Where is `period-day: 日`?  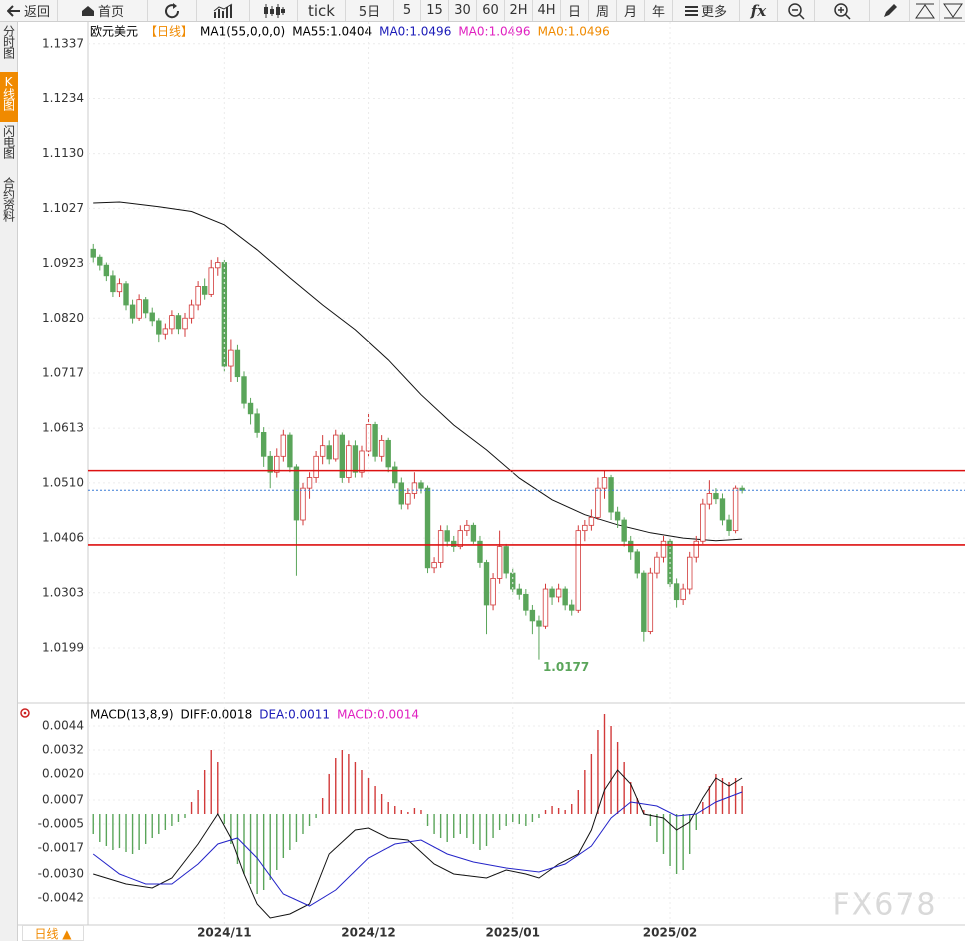 period-day: 日 is located at coordinates (575, 10).